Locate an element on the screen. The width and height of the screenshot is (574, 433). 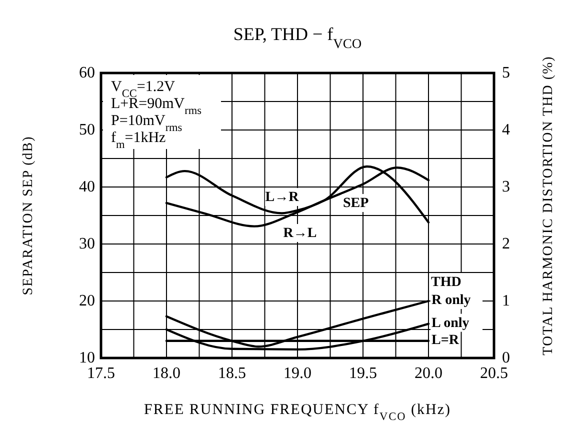
y2-axis-title: TOTAL HARMONIC DISTORTION THD (%) is located at coordinates (548, 206).